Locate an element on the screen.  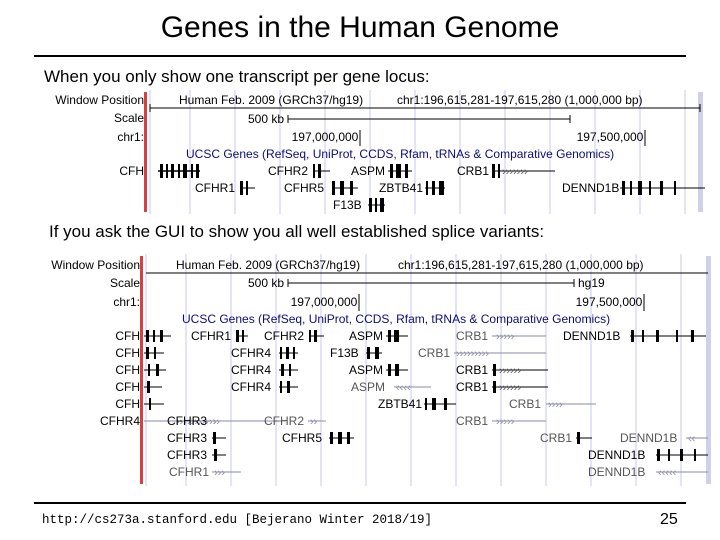
gene-label-cfhr4-c: CFHR4 is located at coordinates (251, 387).